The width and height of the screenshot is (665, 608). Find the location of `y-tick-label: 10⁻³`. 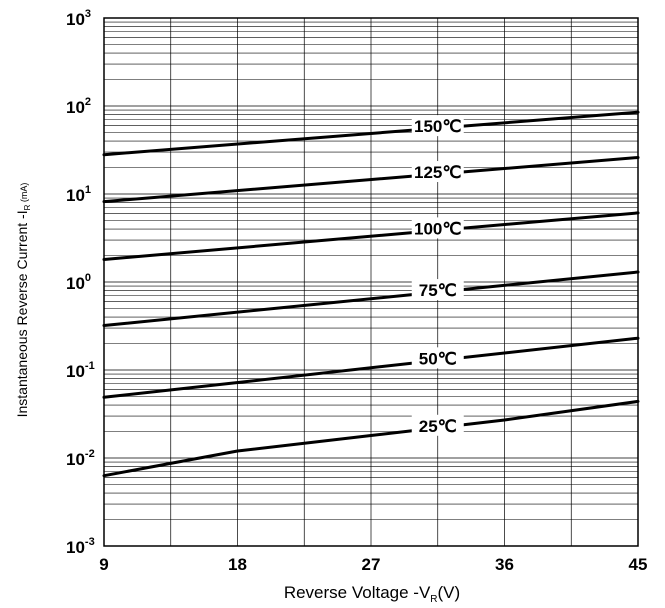

y-tick-label: 10⁻³ is located at coordinates (80, 546).